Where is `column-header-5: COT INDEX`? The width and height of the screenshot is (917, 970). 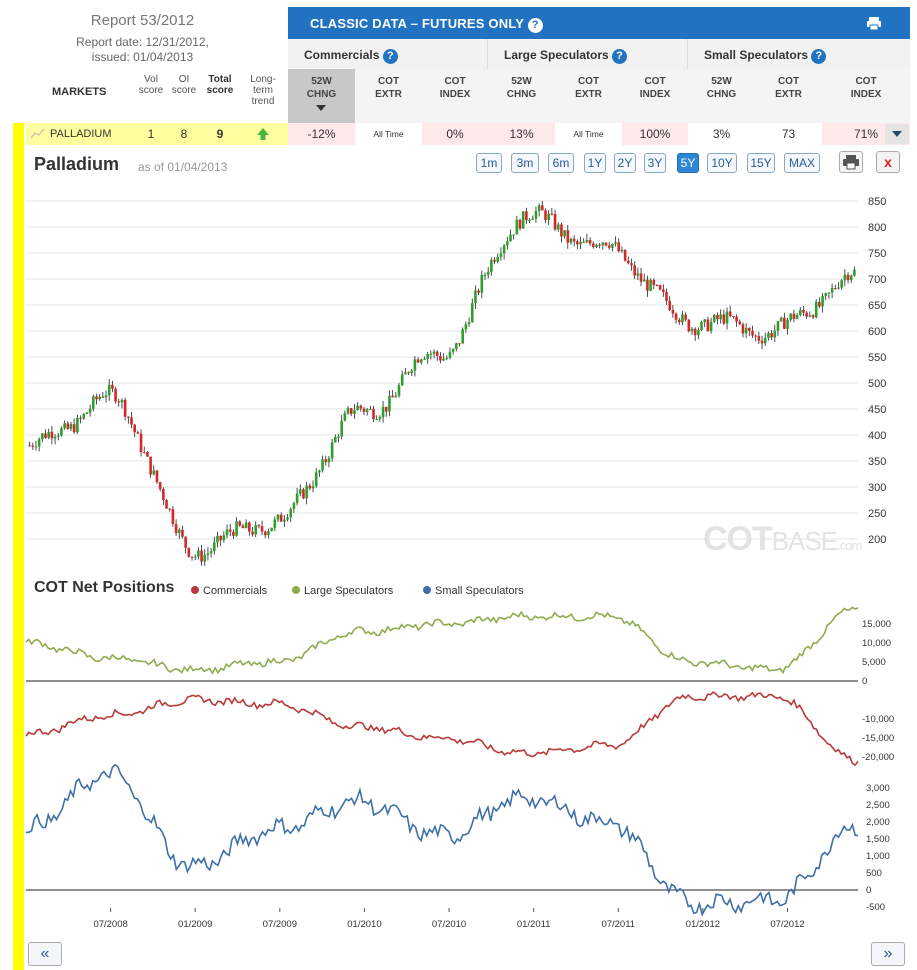
column-header-5: COT INDEX is located at coordinates (655, 96).